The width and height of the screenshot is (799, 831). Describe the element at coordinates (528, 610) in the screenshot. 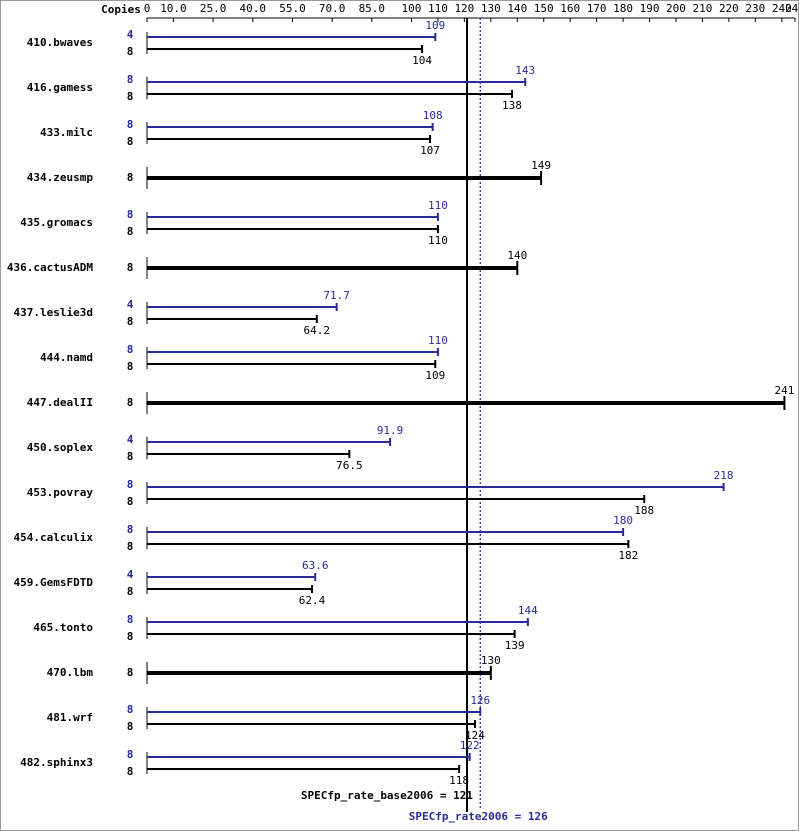

I see `peak-value-label: 144` at that location.